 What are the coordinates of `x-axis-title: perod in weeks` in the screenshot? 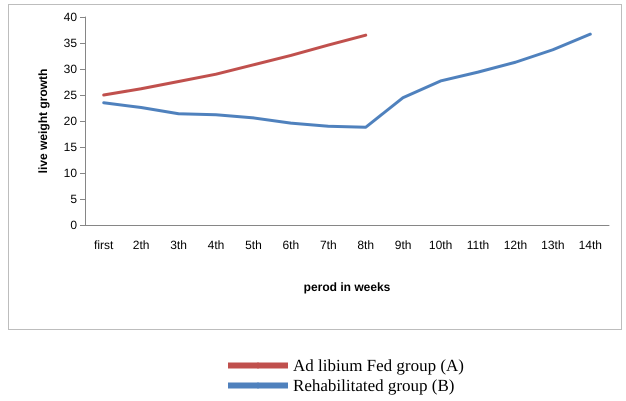 It's located at (347, 287).